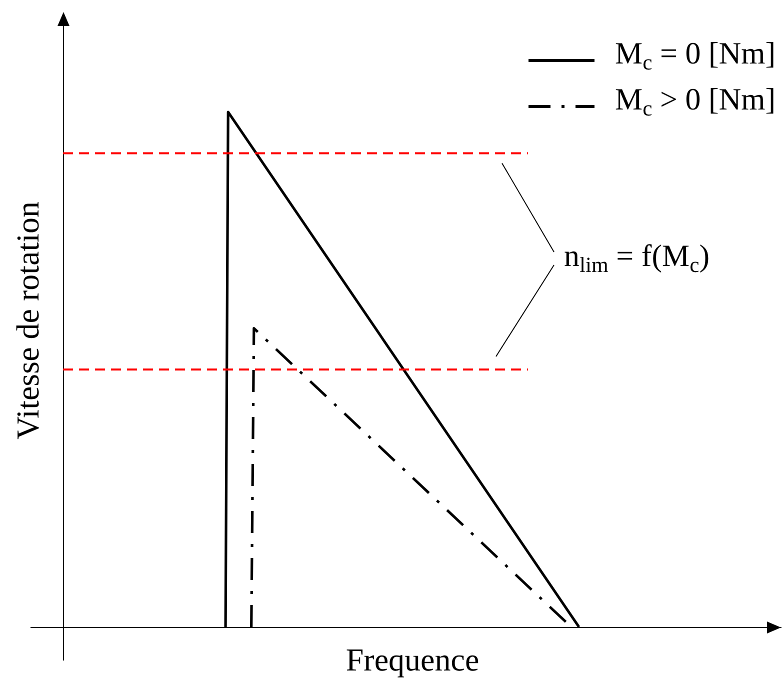 This screenshot has width=782, height=680. What do you see at coordinates (695, 55) in the screenshot?
I see `legend-label: M$_{c}$ = 0 [Nm]` at bounding box center [695, 55].